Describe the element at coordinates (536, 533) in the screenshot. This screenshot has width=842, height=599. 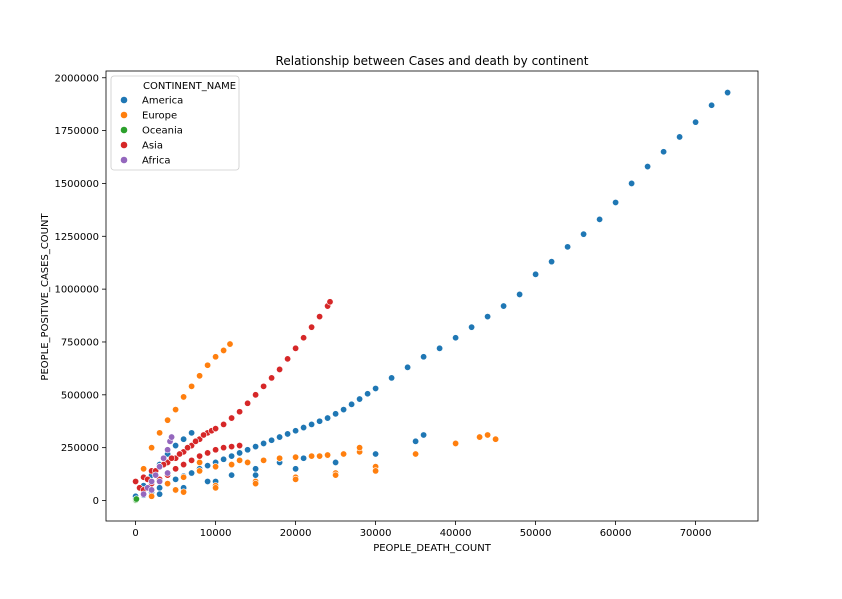
I see `x-tick-label: 50000` at that location.